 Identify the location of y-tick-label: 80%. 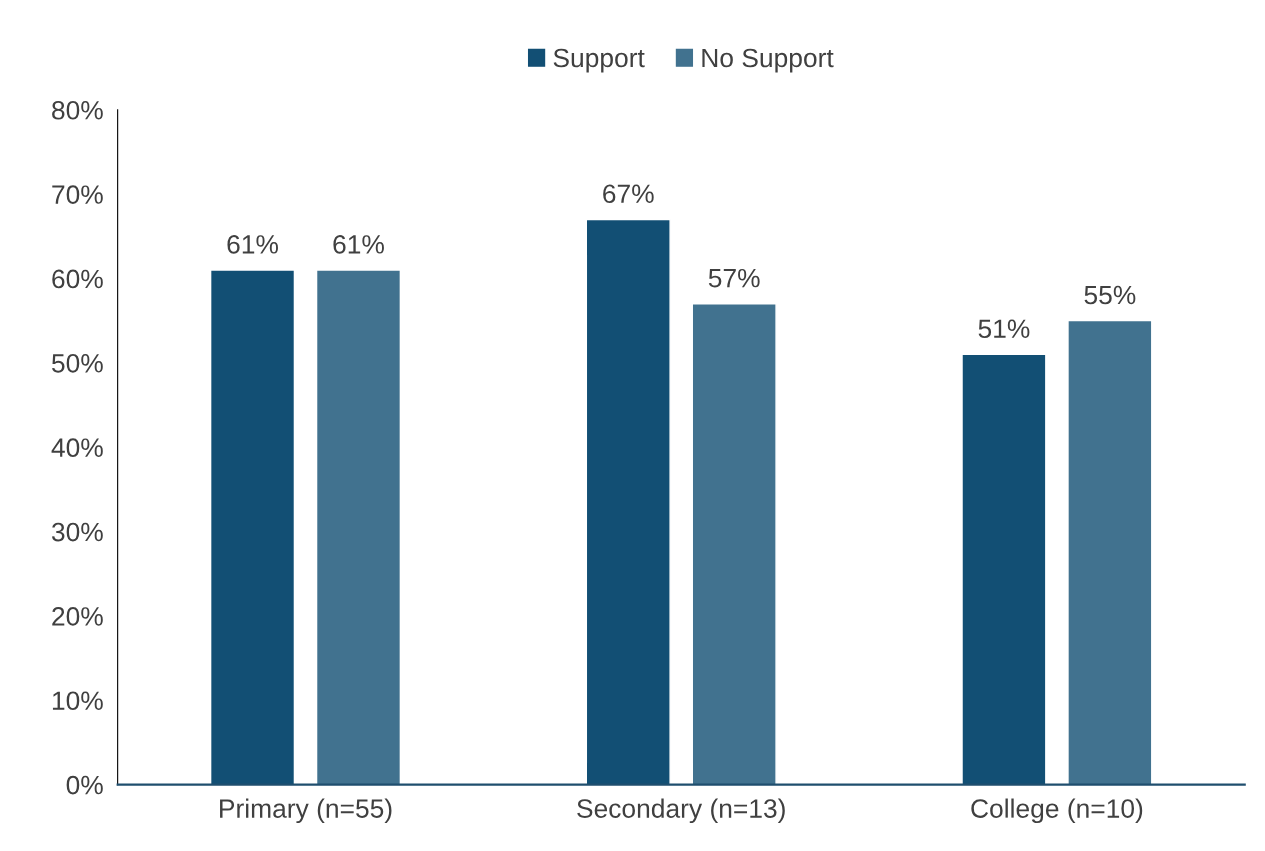
(77, 110).